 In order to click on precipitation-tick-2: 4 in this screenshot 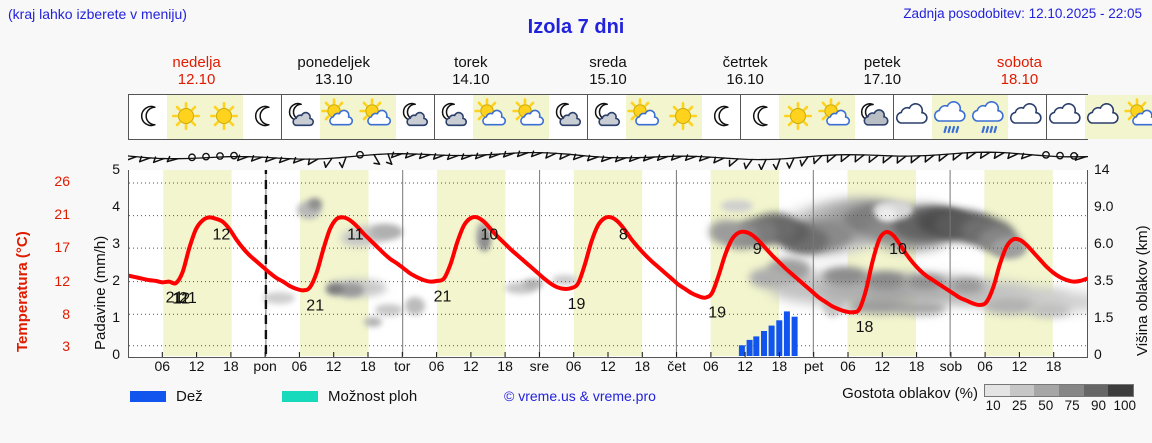, I will do `click(116, 205)`.